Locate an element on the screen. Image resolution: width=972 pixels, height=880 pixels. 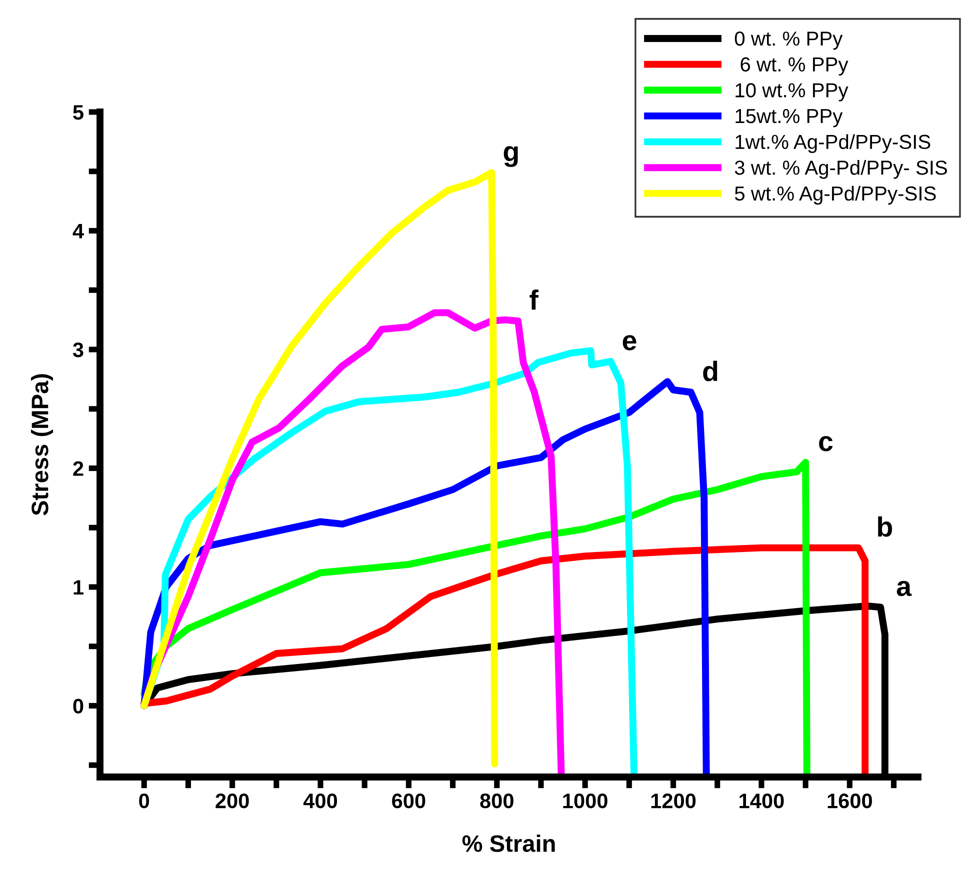
legend-label: 0 wt. % PPy is located at coordinates (788, 40).